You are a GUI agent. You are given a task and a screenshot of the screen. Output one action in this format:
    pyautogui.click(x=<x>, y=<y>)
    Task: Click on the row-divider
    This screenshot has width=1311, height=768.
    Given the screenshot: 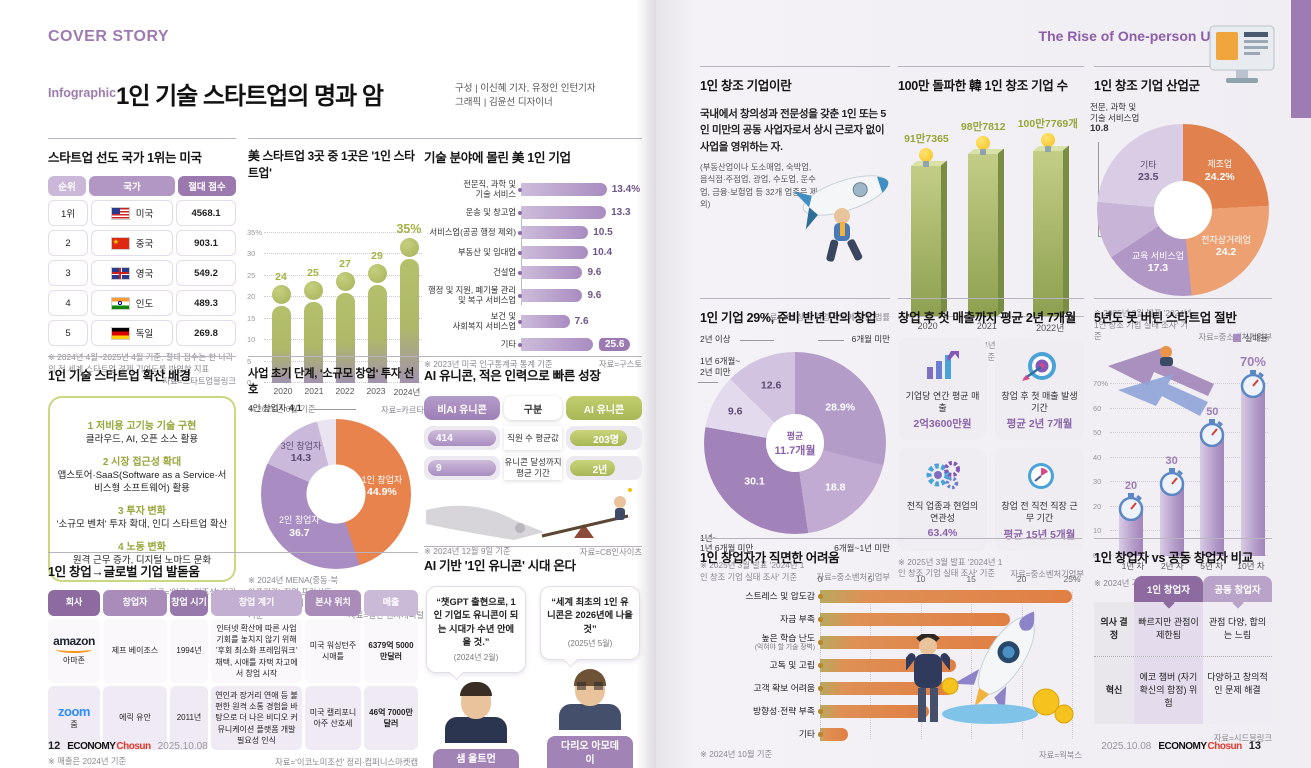 What is the action you would take?
    pyautogui.click(x=1183, y=657)
    